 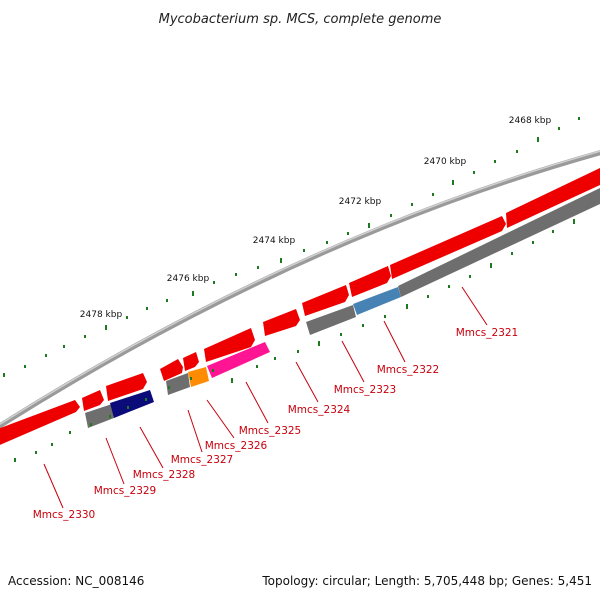 I want to click on gene-label-mmcs-2328: Mmcs_2328, so click(x=164, y=475).